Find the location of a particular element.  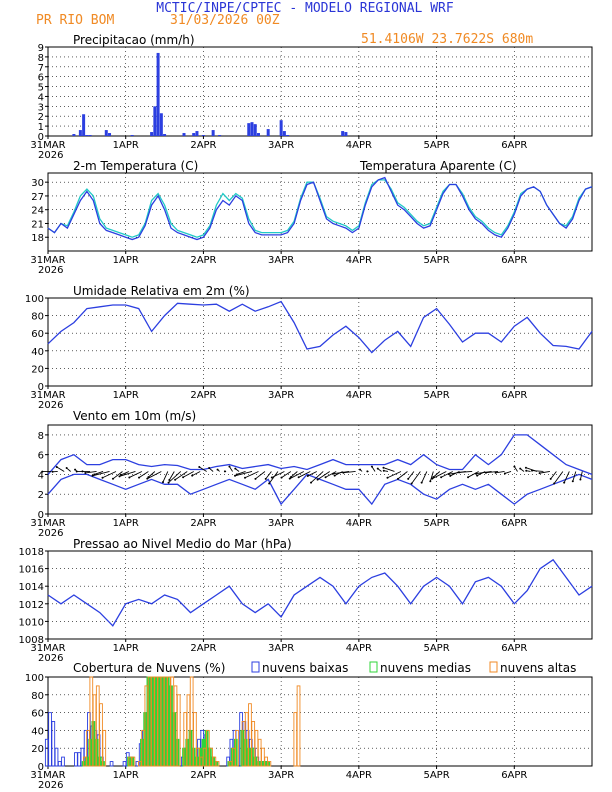

cloud-ytick-label: 20 is located at coordinates (37, 749).